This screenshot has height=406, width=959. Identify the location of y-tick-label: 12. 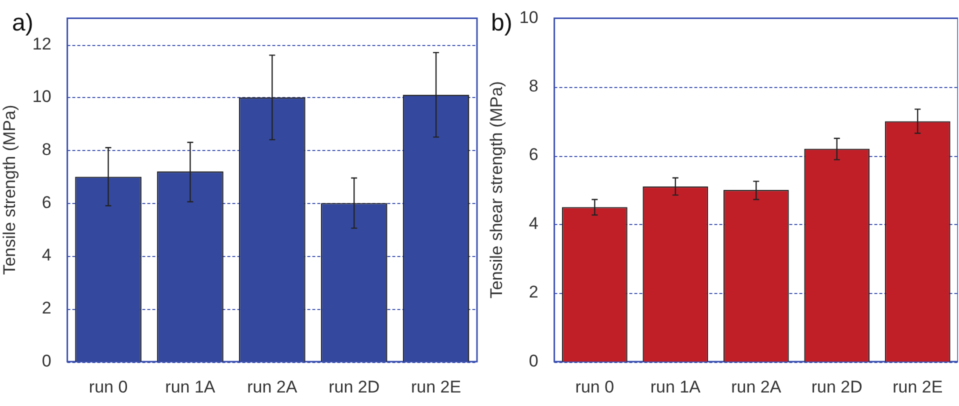
(42, 44).